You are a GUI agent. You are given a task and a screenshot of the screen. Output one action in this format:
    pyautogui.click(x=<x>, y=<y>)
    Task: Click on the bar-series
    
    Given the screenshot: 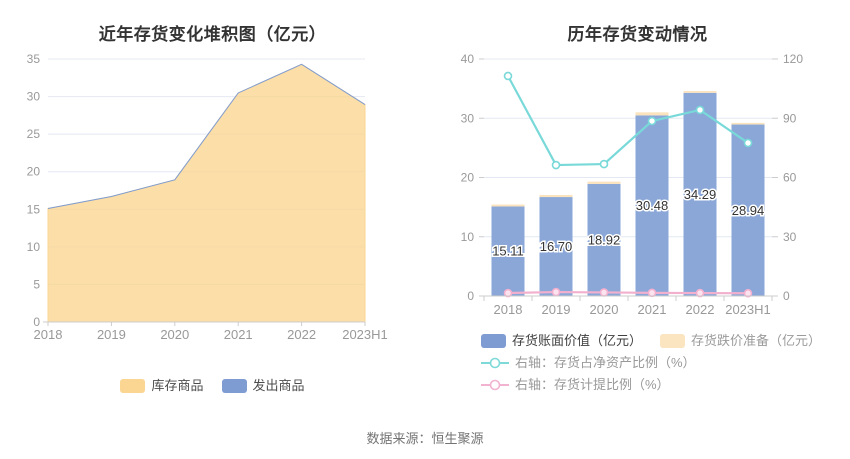 What is the action you would take?
    pyautogui.click(x=628, y=193)
    